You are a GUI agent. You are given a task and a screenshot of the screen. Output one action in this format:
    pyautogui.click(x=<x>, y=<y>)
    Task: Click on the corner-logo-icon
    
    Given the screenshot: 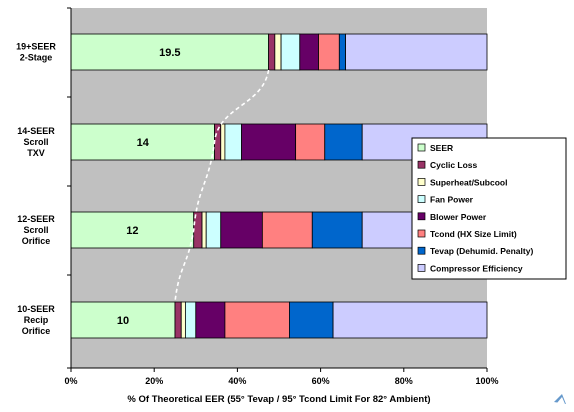 What is the action you would take?
    pyautogui.click(x=560, y=399)
    